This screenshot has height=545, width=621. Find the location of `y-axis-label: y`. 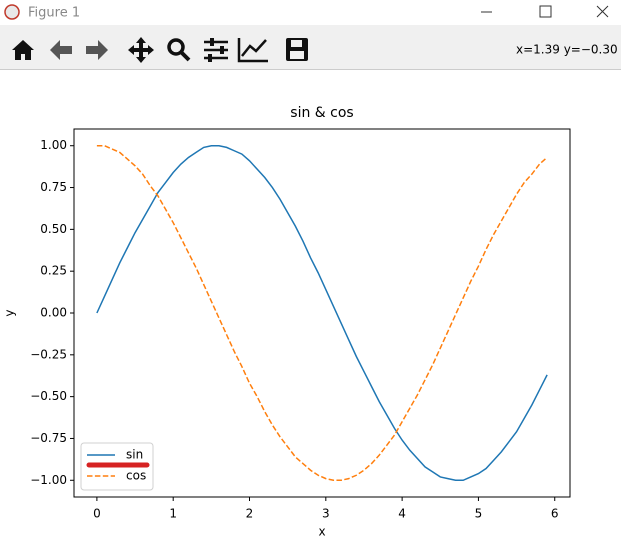

y-axis-label: y is located at coordinates (10, 312).